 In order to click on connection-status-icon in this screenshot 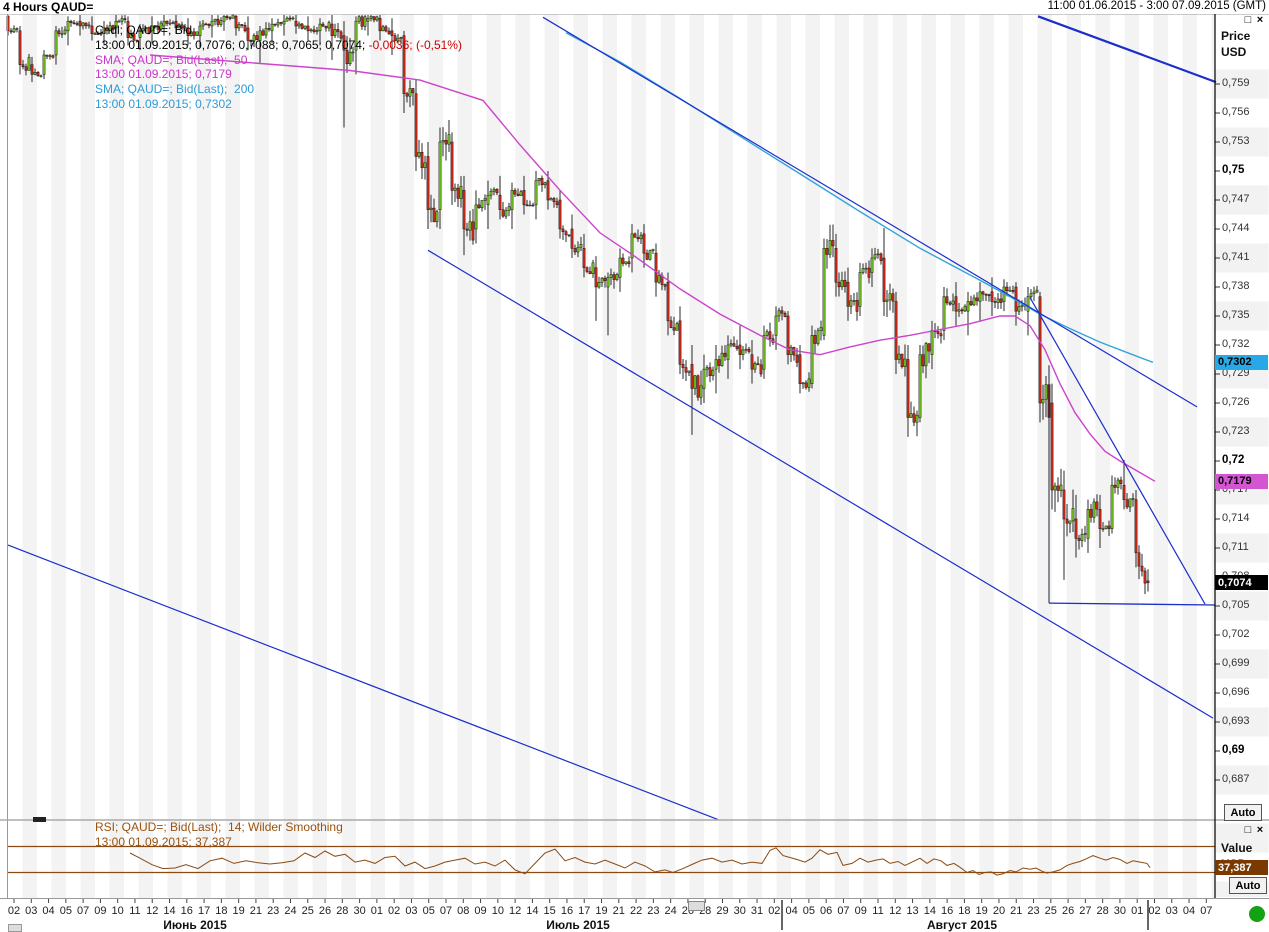, I will do `click(1257, 914)`.